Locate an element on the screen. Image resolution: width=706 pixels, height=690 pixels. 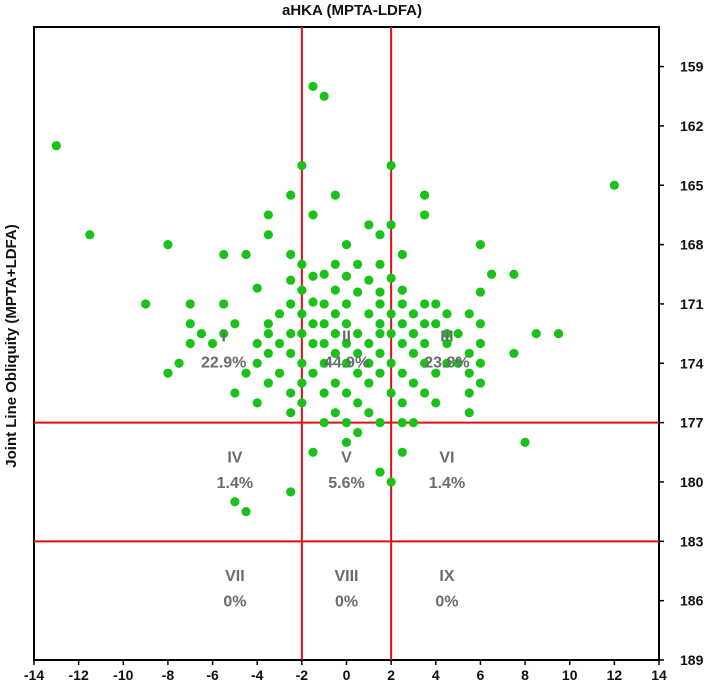
y-tick-label: 168 is located at coordinates (692, 245).